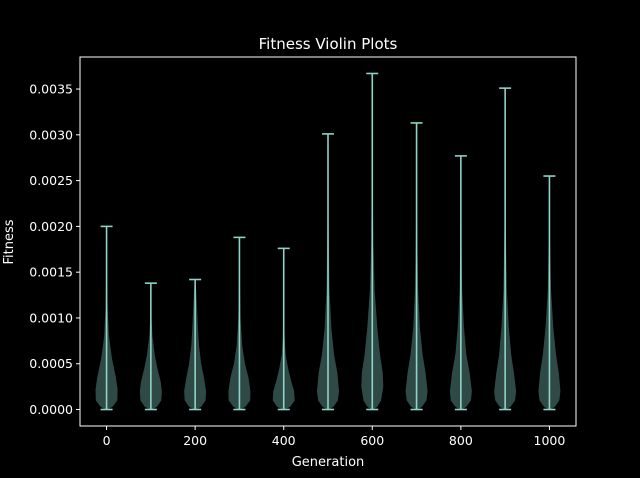 Image resolution: width=640 pixels, height=478 pixels. Describe the element at coordinates (51, 180) in the screenshot. I see `y-tick-label: 0.0025` at that location.